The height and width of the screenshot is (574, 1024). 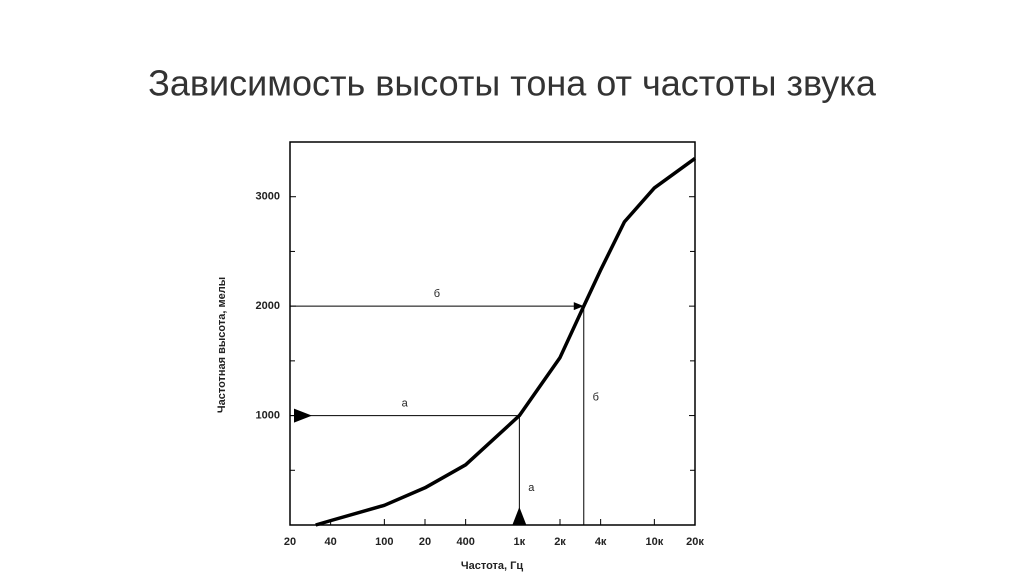 I want to click on y-axis-label: Частотная высота, мелы, so click(x=222, y=345).